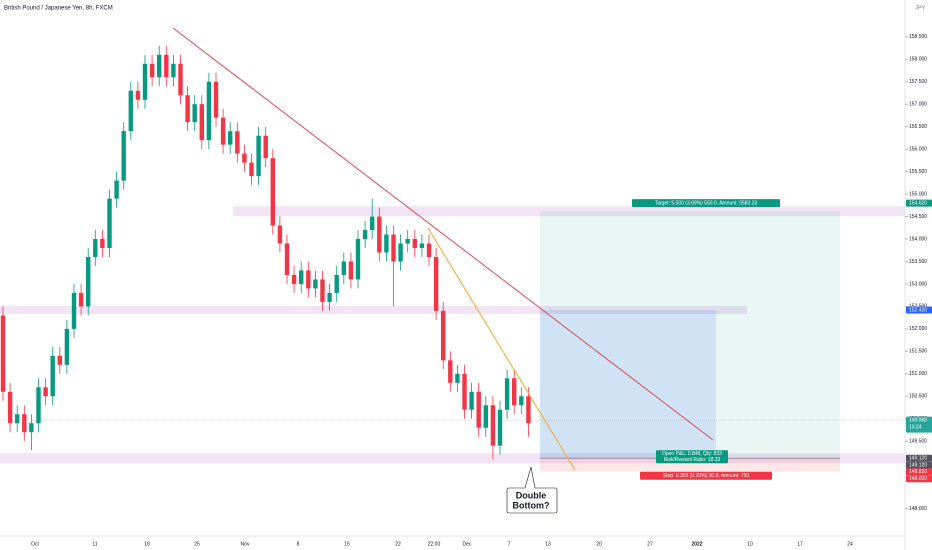  I want to click on x-tick-label: 13, so click(548, 544).